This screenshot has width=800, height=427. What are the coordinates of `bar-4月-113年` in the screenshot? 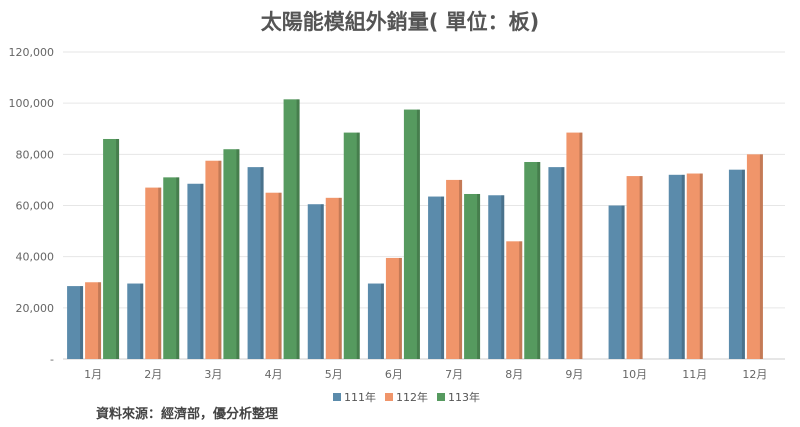 It's located at (291, 229).